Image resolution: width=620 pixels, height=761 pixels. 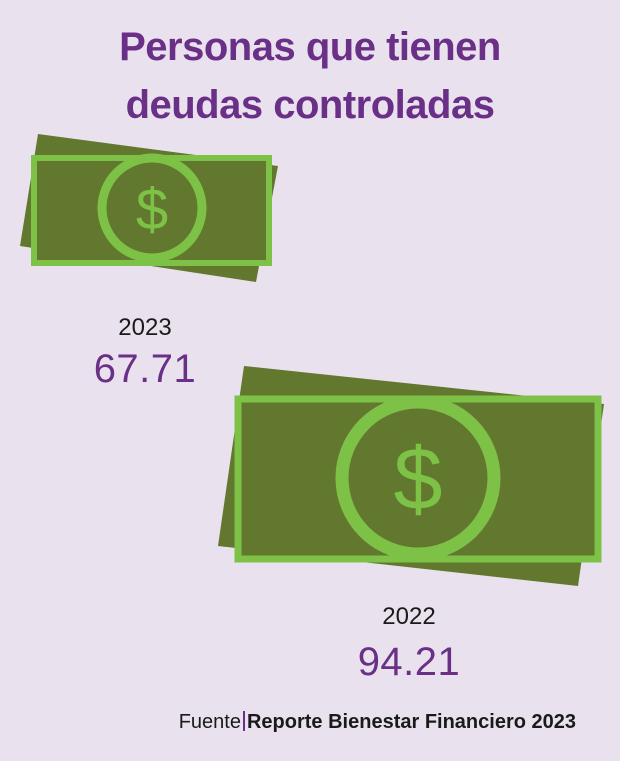 I want to click on bill-2022-coin-icon, so click(x=418, y=478).